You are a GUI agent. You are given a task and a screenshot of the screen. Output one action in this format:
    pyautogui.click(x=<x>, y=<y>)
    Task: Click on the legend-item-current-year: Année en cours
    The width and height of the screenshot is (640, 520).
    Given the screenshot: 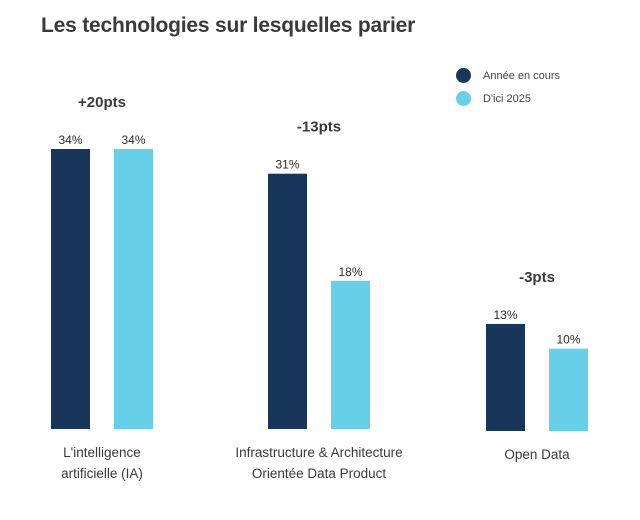 What is the action you would take?
    pyautogui.click(x=508, y=75)
    